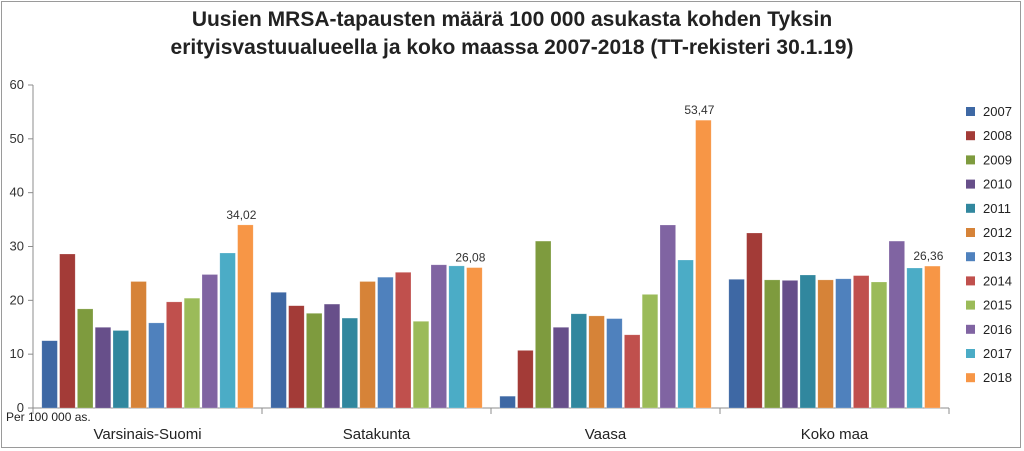  I want to click on legend-label: 2013, so click(997, 256).